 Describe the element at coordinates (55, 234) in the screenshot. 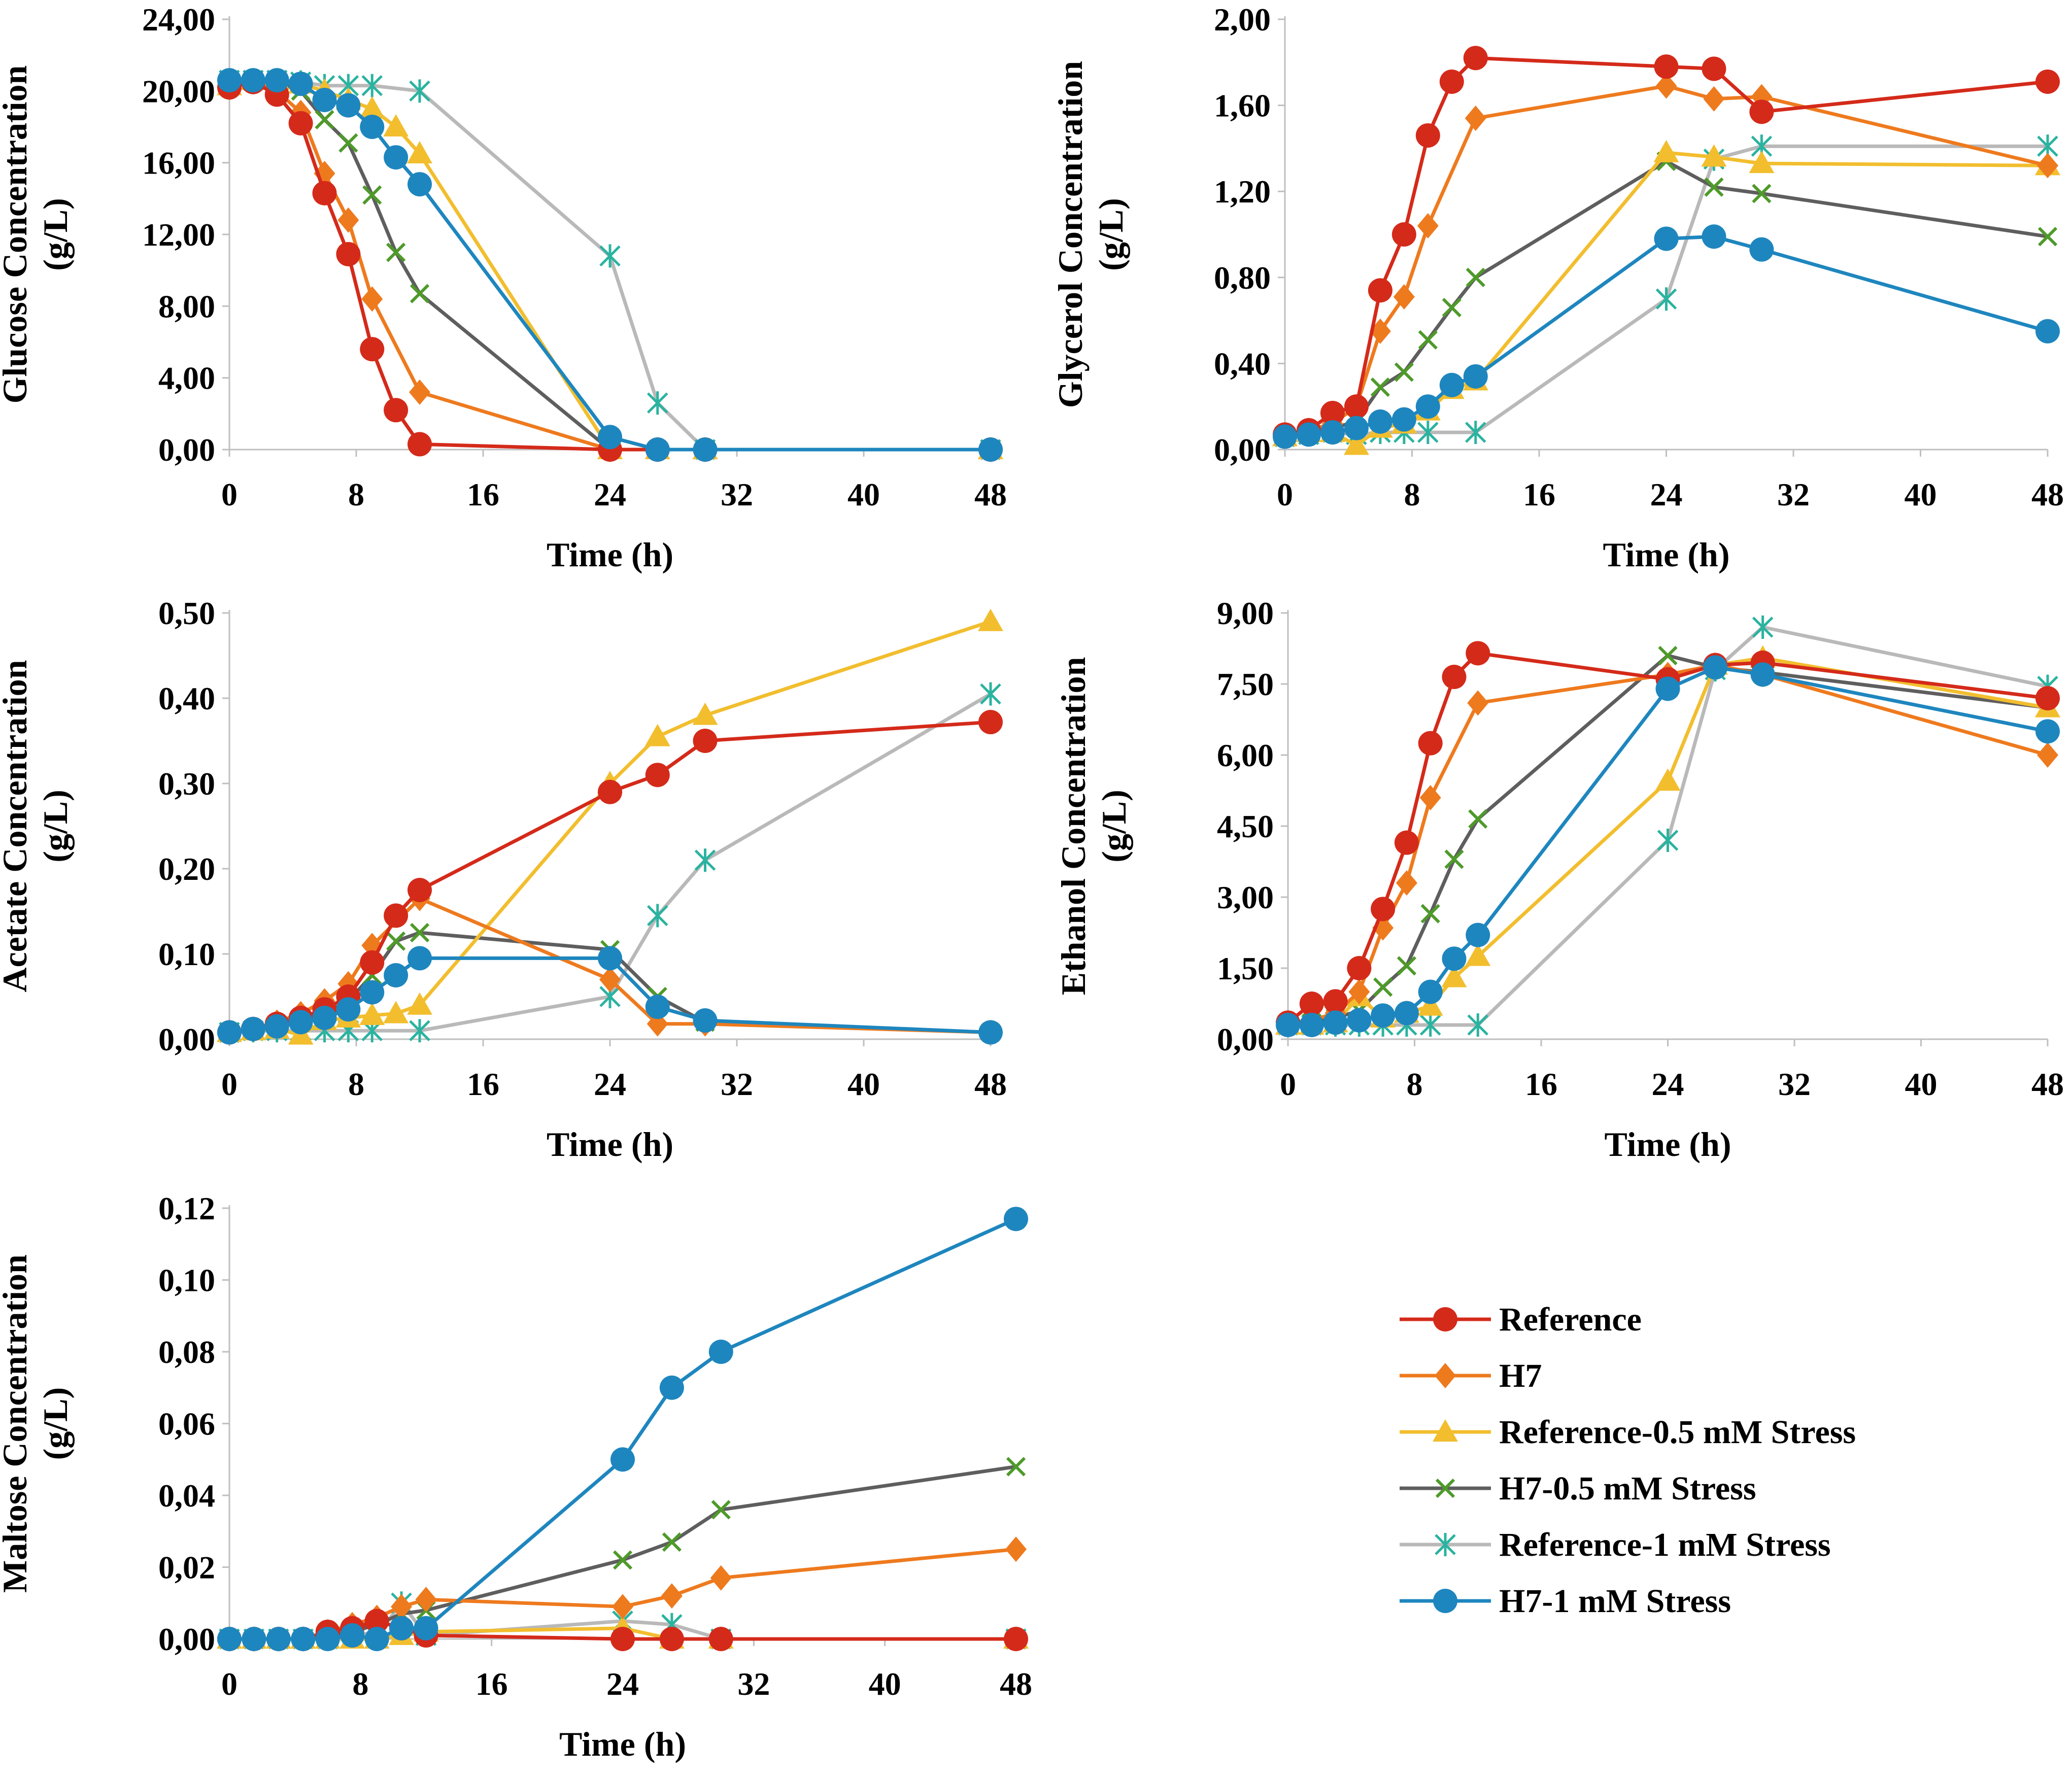

I see `y-axis-unit: (g/L)` at that location.